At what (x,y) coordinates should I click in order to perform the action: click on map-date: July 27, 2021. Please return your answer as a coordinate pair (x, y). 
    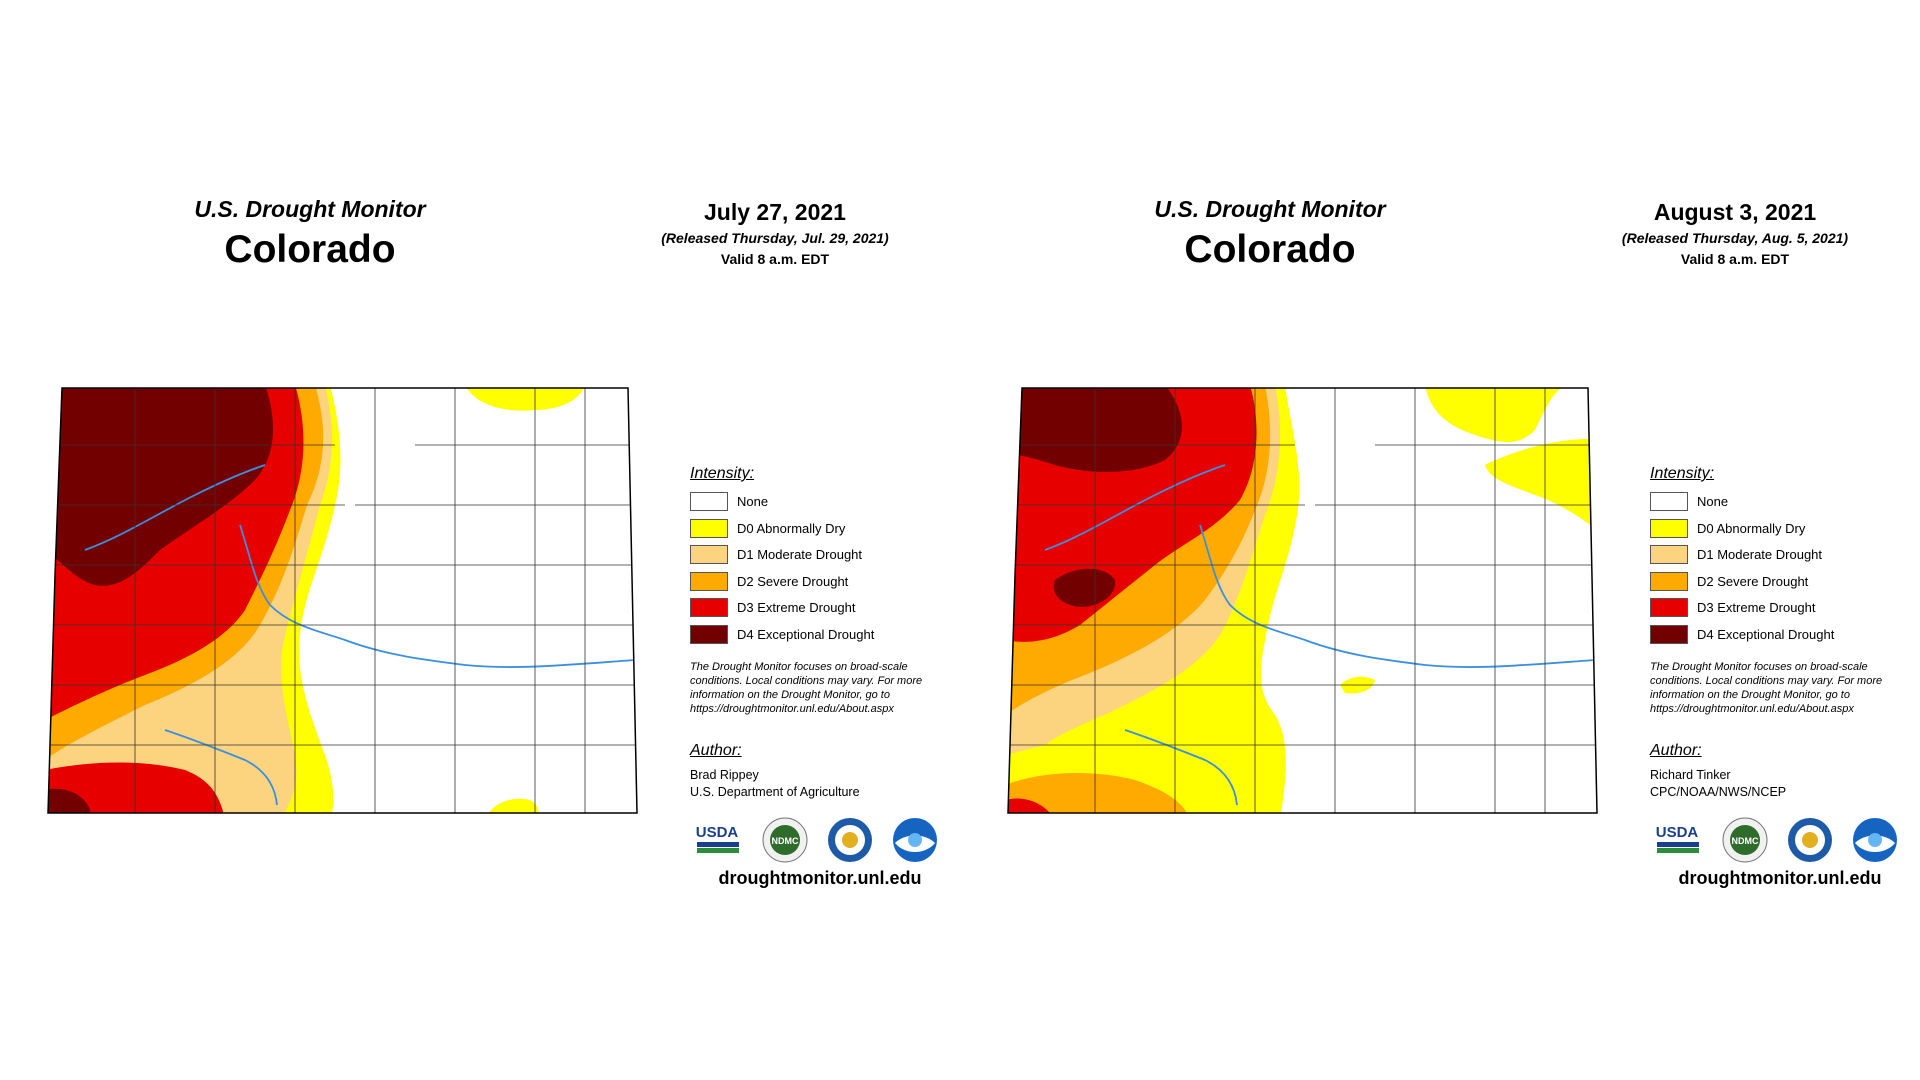
    Looking at the image, I should click on (775, 212).